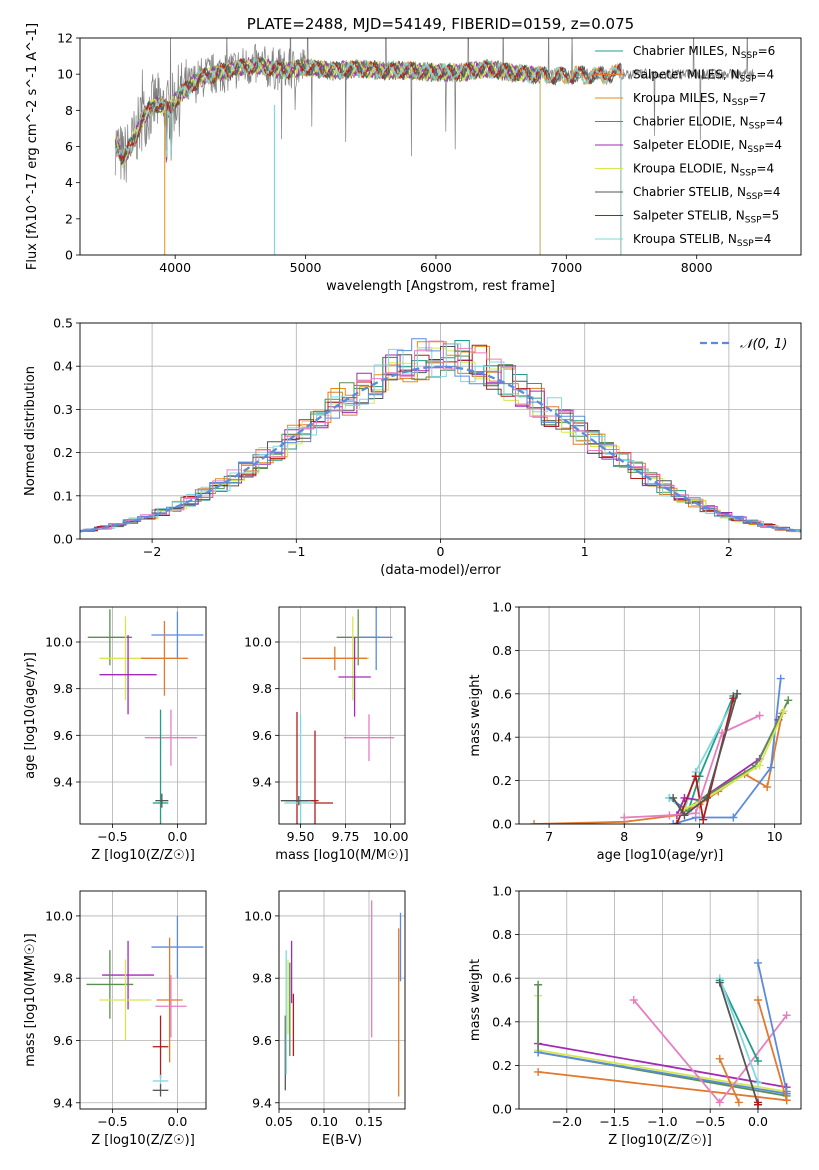 Image resolution: width=819 pixels, height=1170 pixels. I want to click on x-tick-label: 1, so click(585, 551).